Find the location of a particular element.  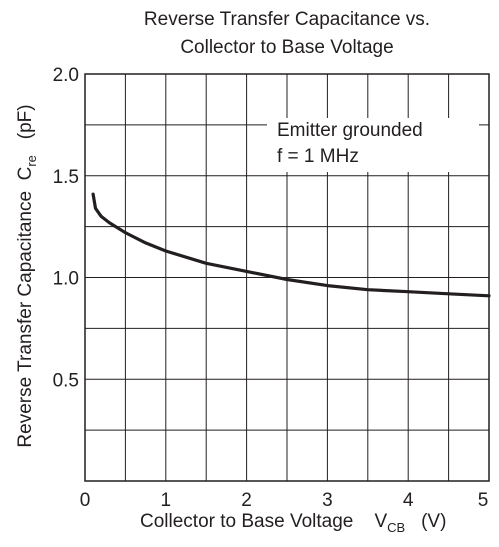

x-tick-label: 0 is located at coordinates (85, 500).